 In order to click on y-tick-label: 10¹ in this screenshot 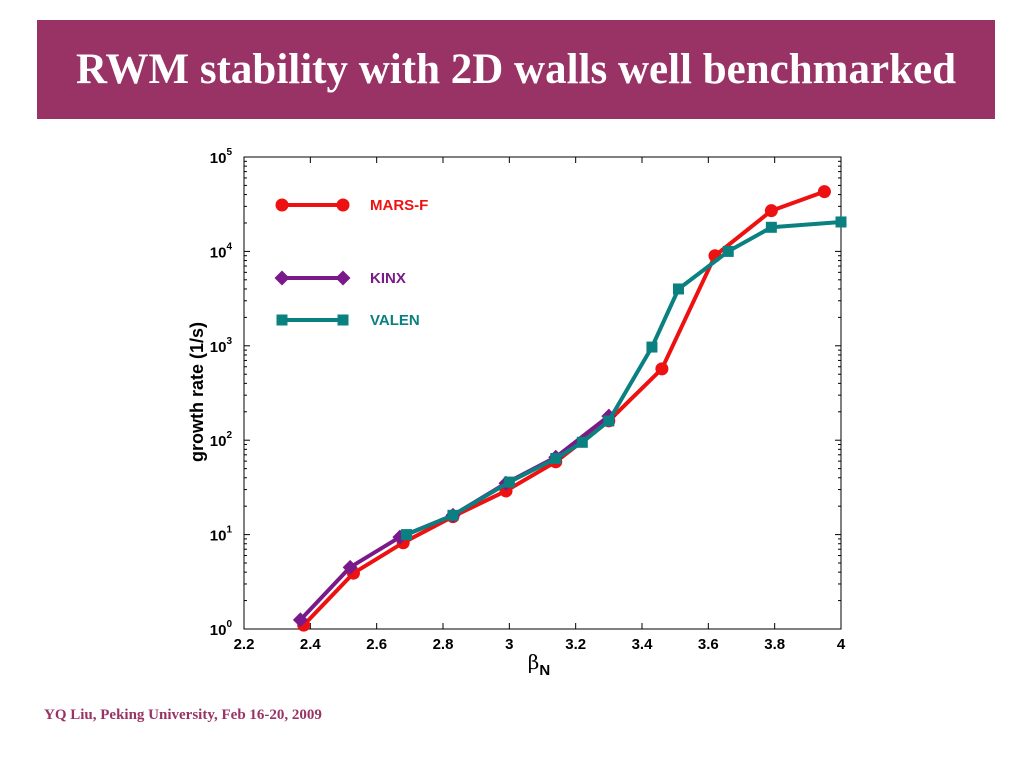, I will do `click(221, 535)`.